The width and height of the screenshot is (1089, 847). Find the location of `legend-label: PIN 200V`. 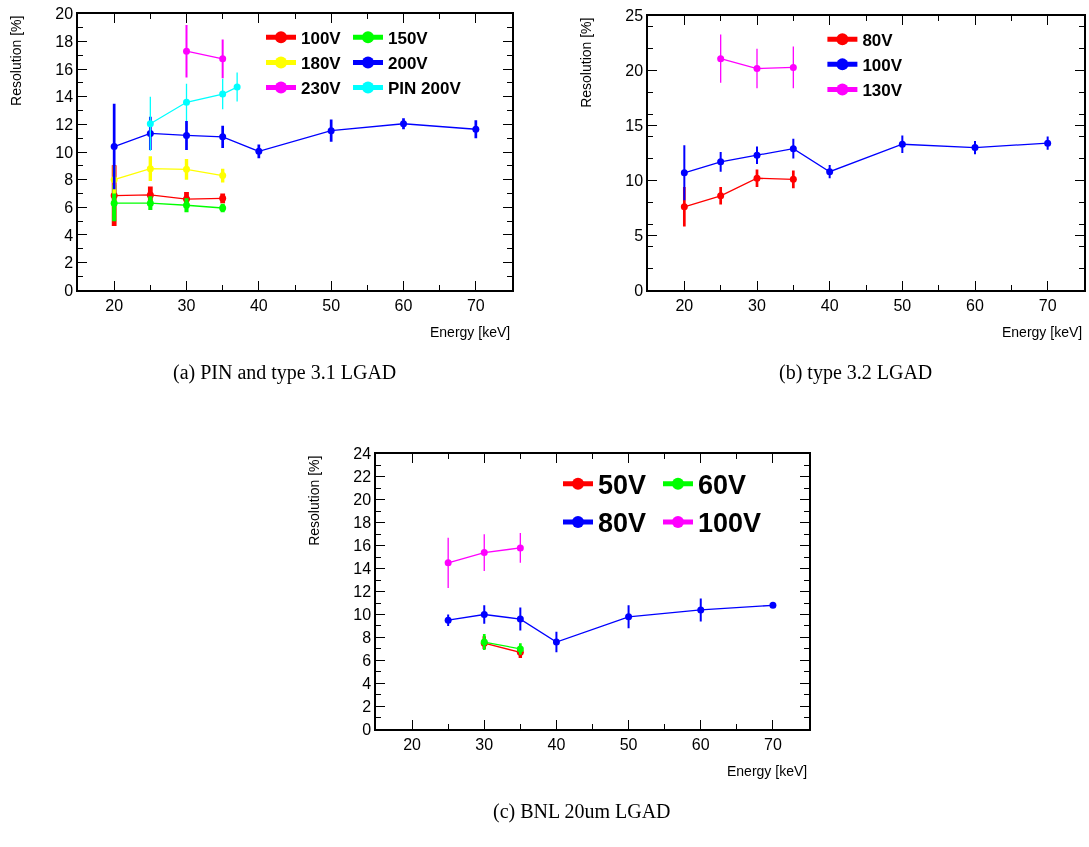

legend-label: PIN 200V is located at coordinates (425, 89).